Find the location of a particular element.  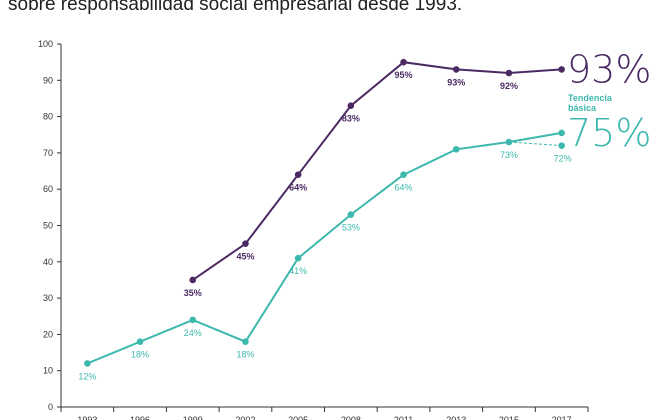

data-label-teal: 41% is located at coordinates (298, 271).